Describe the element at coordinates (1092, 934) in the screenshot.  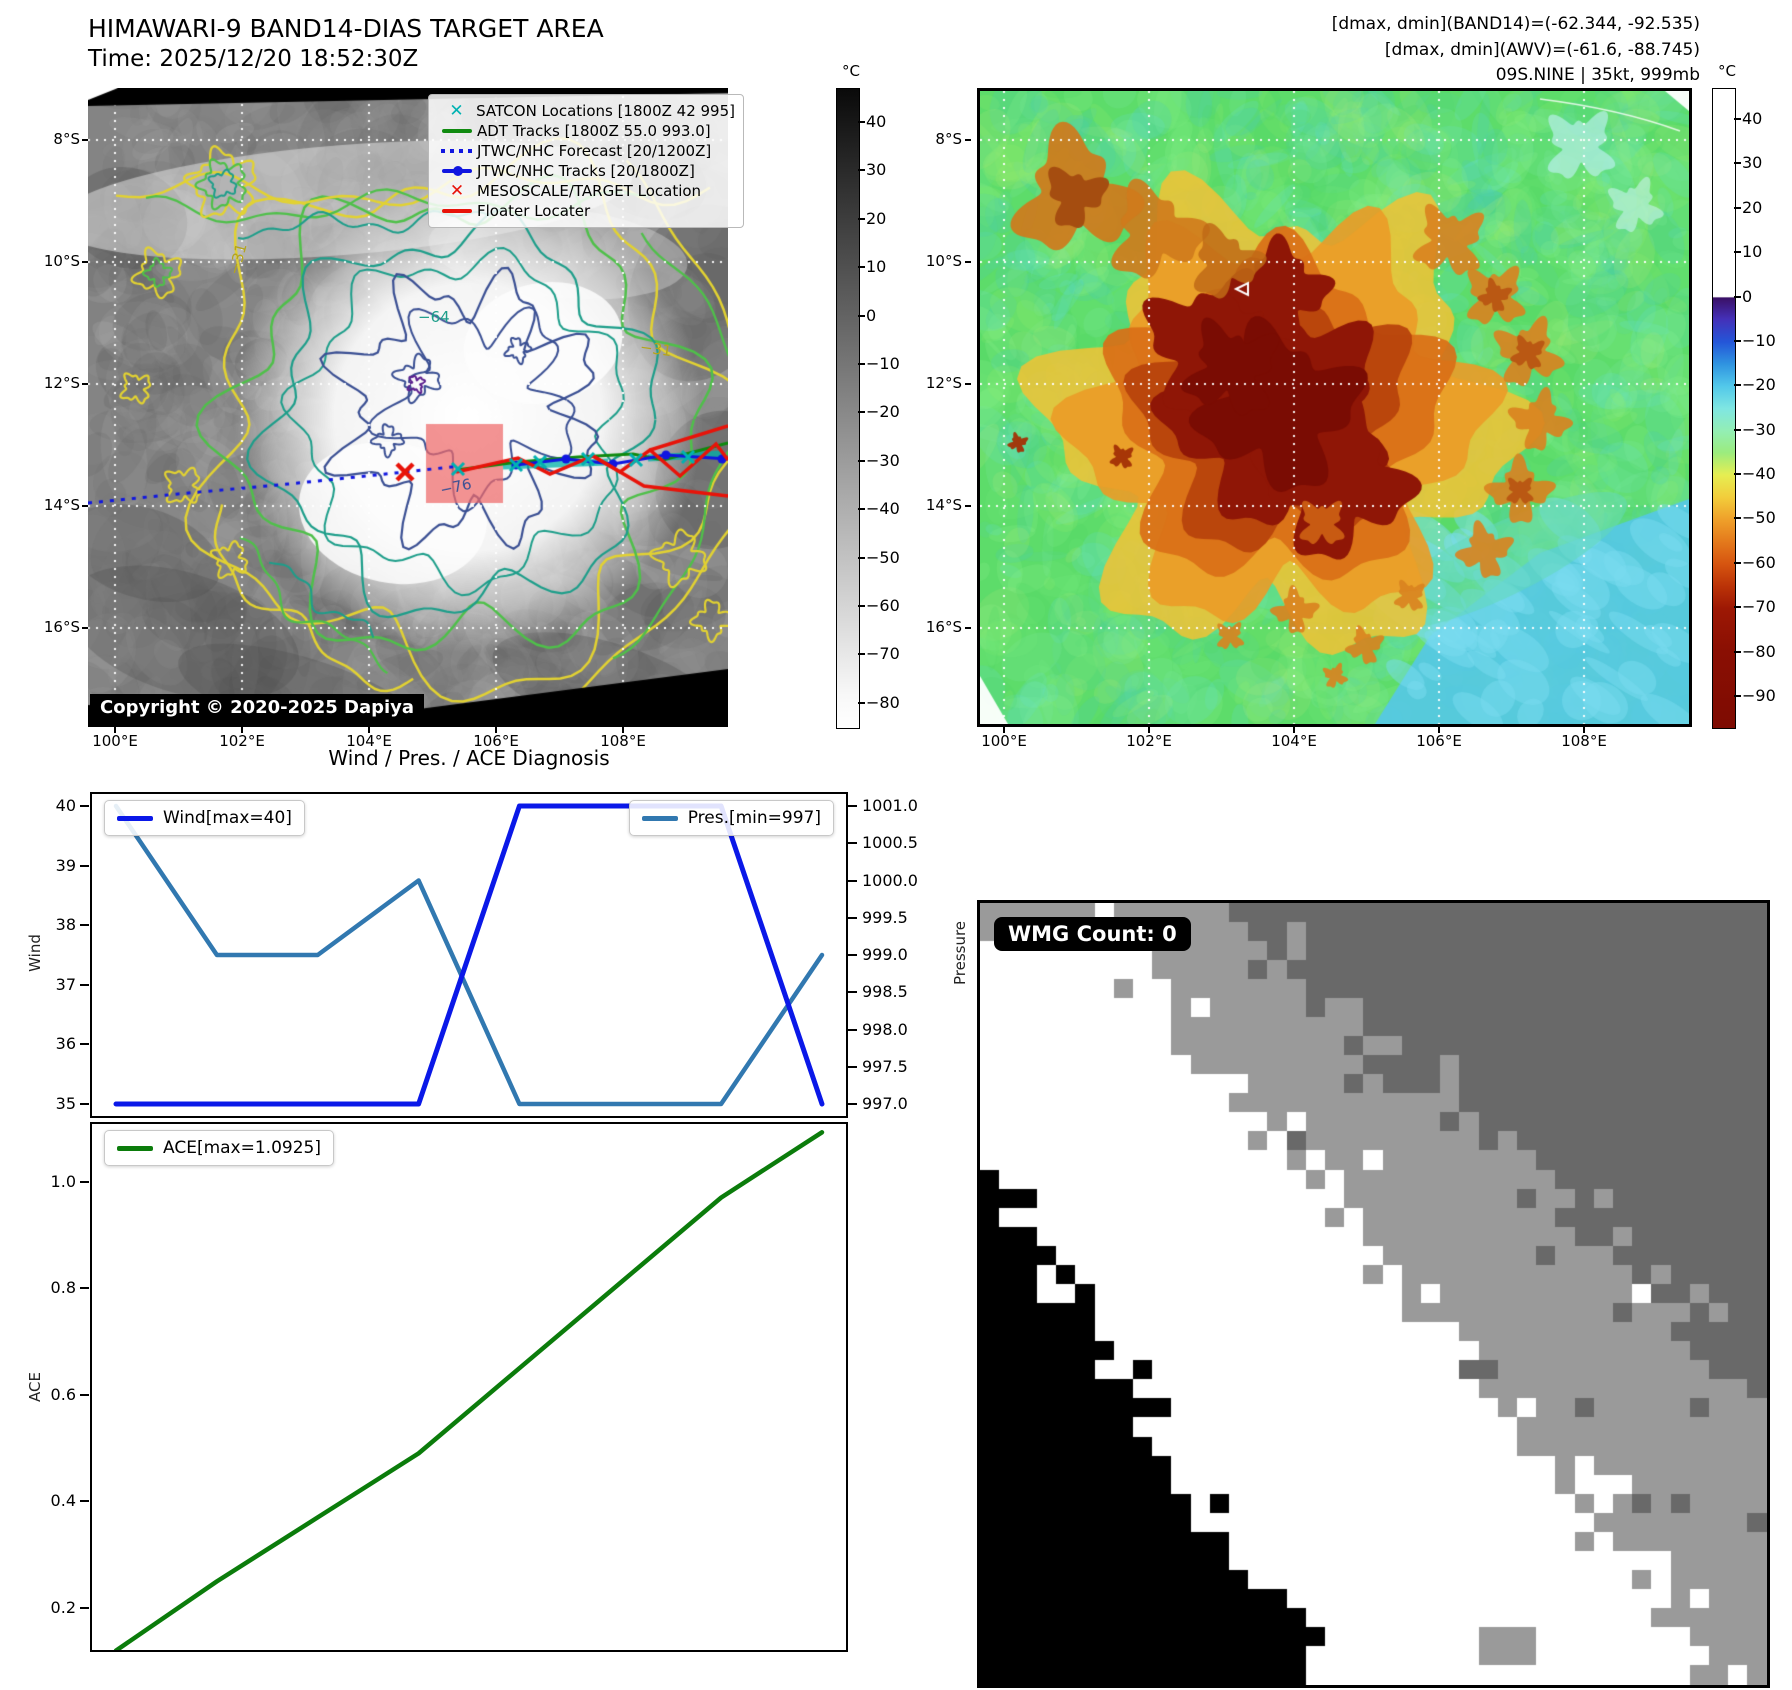
I see `wmg-count-badge: WMG Count: 0` at that location.